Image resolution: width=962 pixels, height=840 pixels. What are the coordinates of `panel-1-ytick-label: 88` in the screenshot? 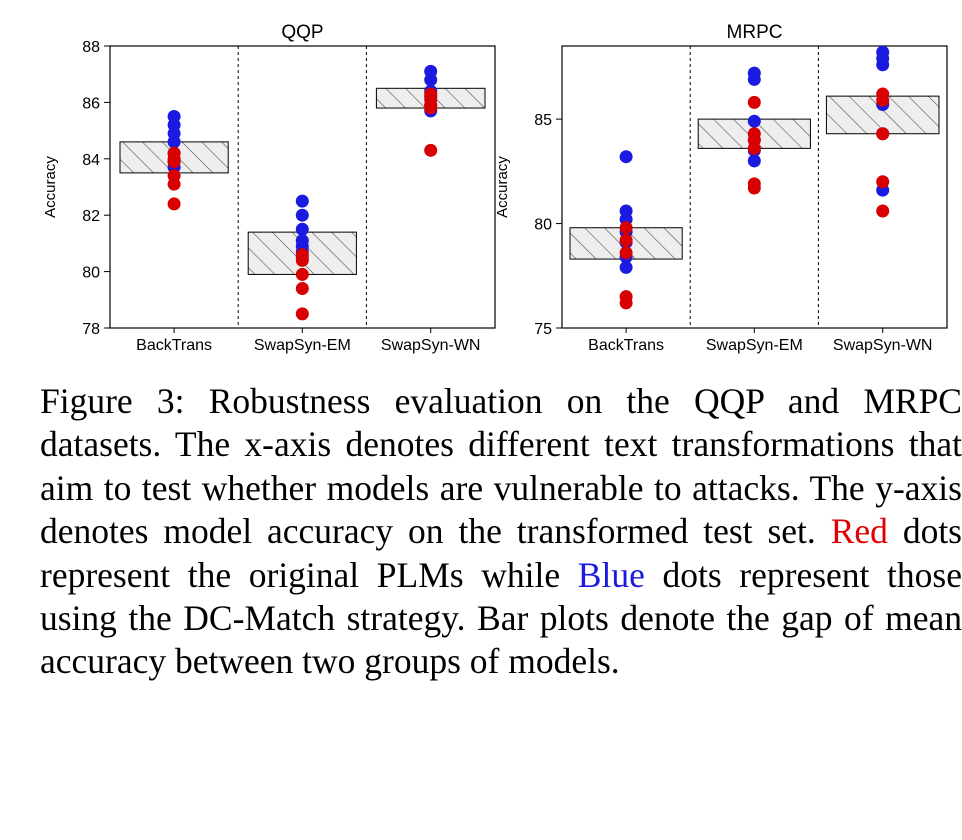 It's located at (91, 47).